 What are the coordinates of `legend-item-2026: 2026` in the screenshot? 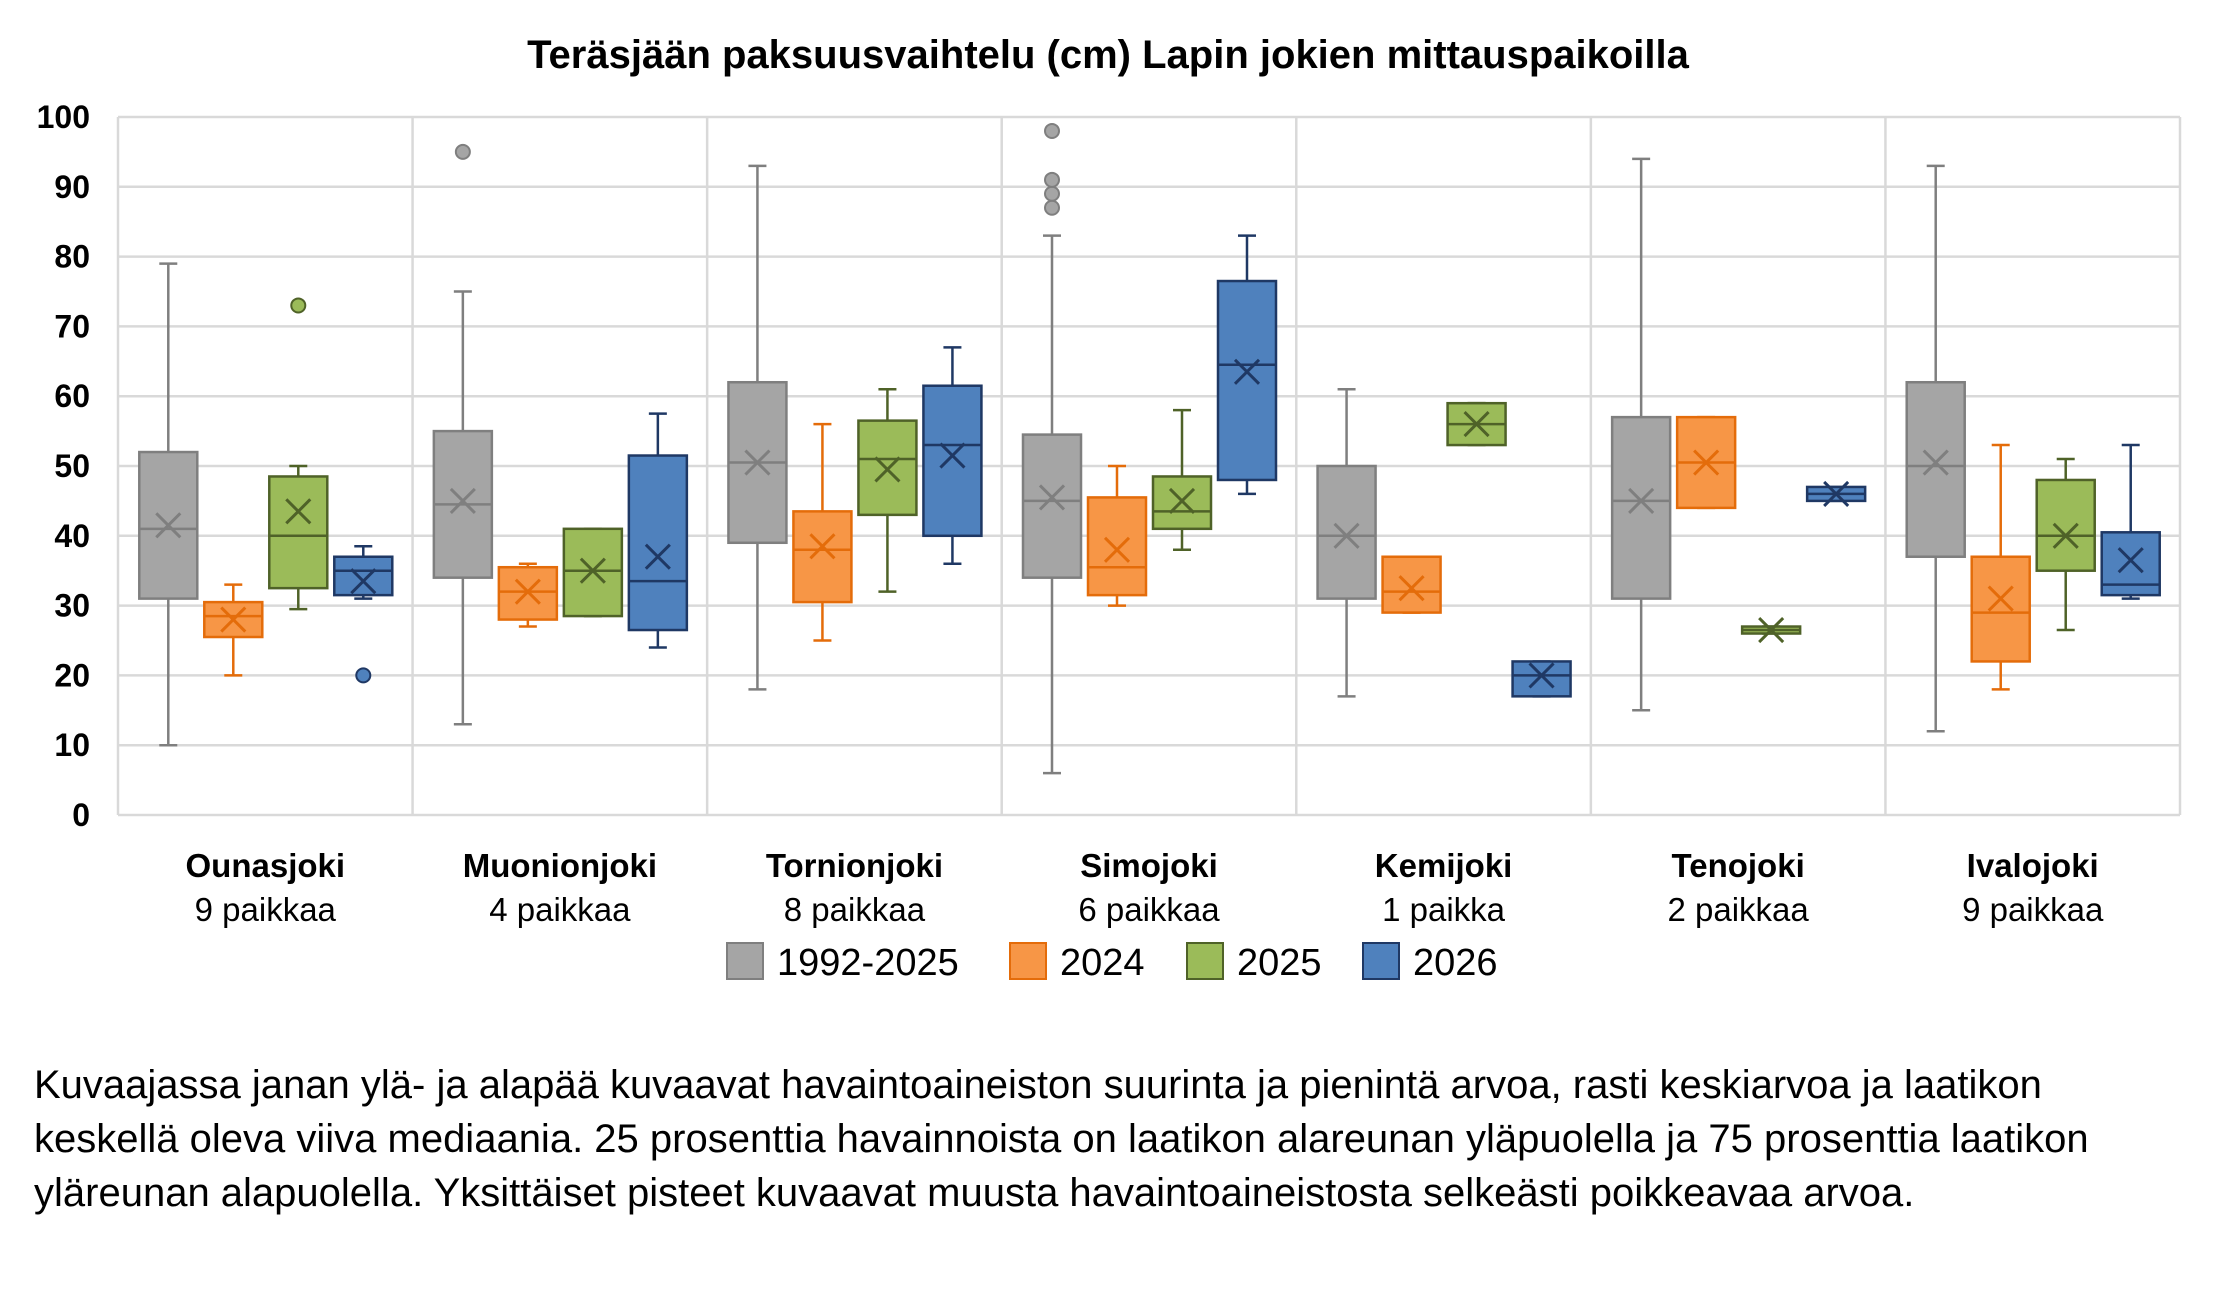 It's located at (1430, 963).